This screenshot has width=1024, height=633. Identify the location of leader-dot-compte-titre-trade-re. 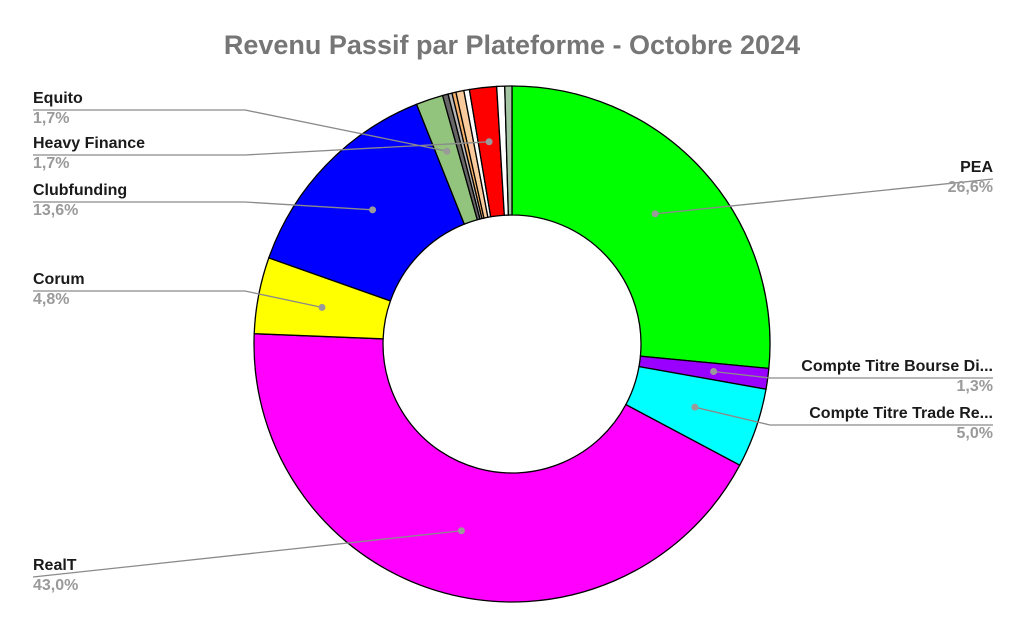
(695, 407).